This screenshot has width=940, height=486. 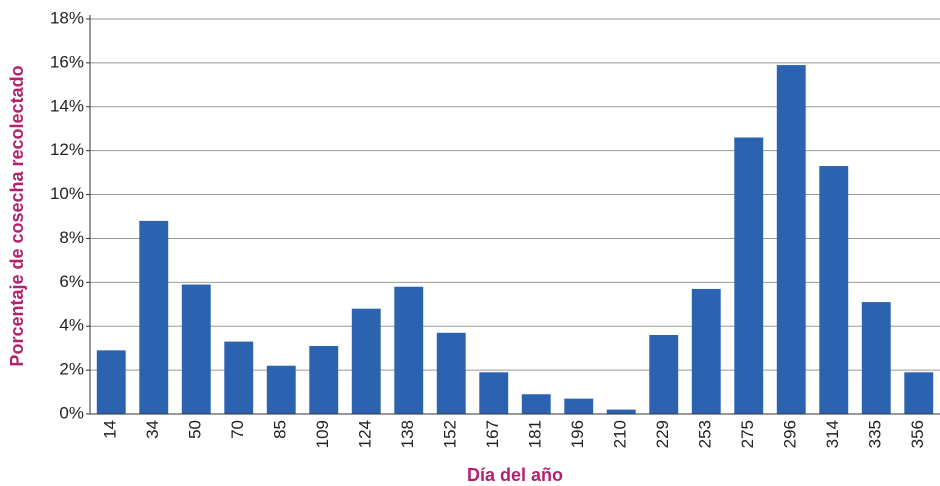 What do you see at coordinates (577, 434) in the screenshot?
I see `x-tick-label: 196` at bounding box center [577, 434].